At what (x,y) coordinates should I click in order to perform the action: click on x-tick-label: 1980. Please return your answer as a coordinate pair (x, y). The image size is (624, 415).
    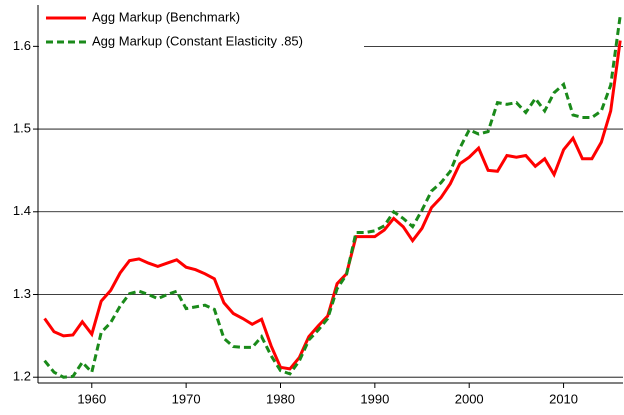
    Looking at the image, I should click on (280, 398).